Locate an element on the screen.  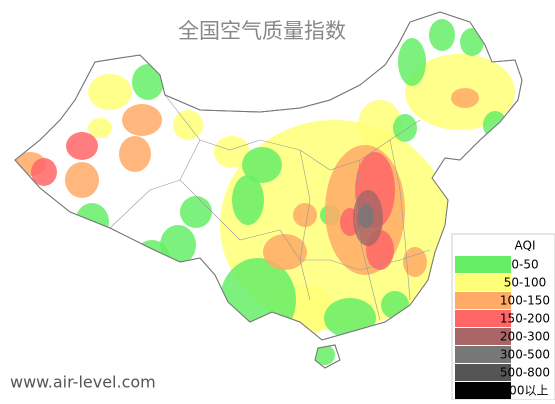
legend-label: 500-800 is located at coordinates (525, 373).